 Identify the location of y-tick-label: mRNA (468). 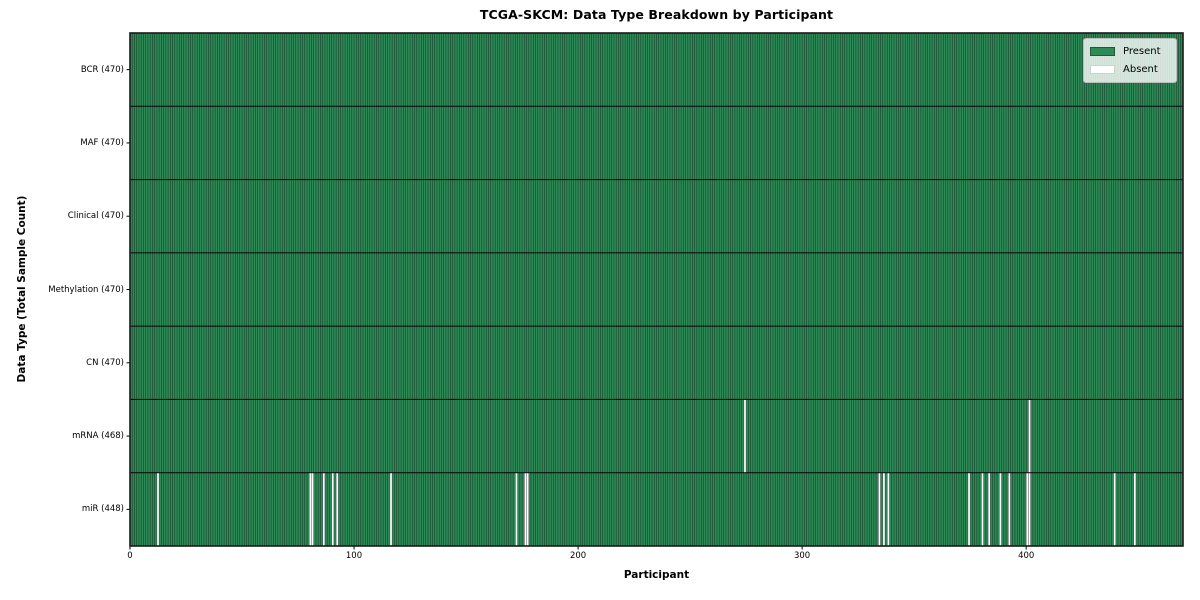
(98, 436).